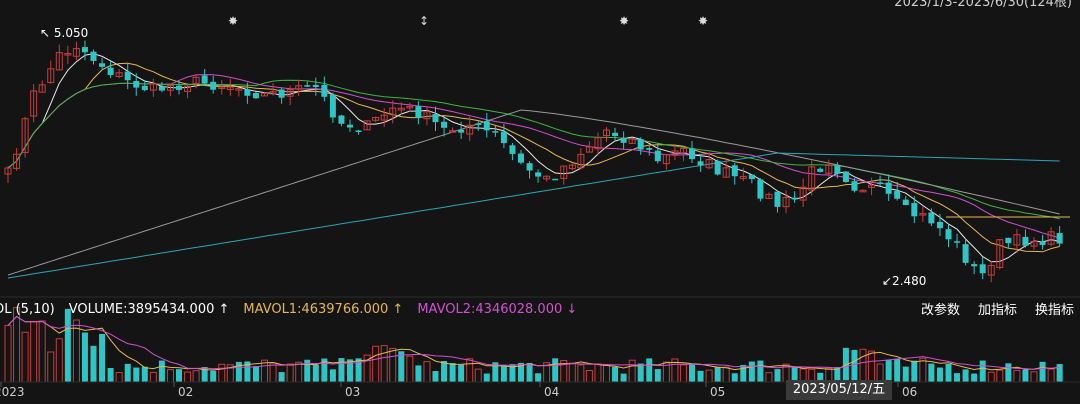 The width and height of the screenshot is (1080, 404). Describe the element at coordinates (940, 310) in the screenshot. I see `edit-params-button: 改参数` at that location.